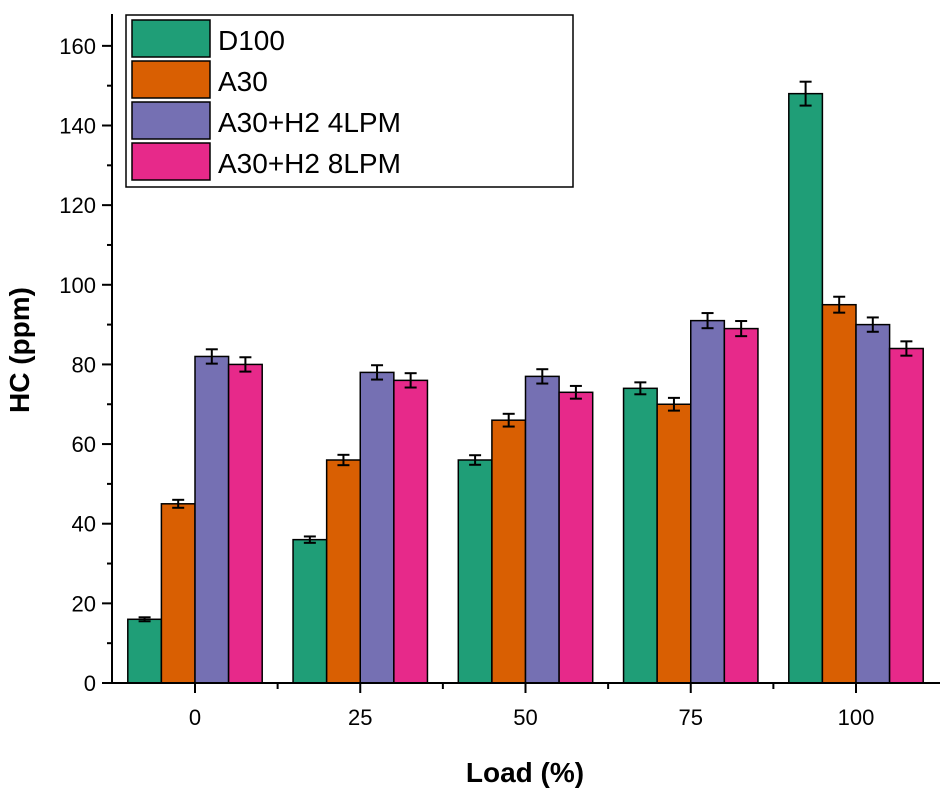 Image resolution: width=947 pixels, height=801 pixels. I want to click on y-tick-label: 160, so click(77, 46).